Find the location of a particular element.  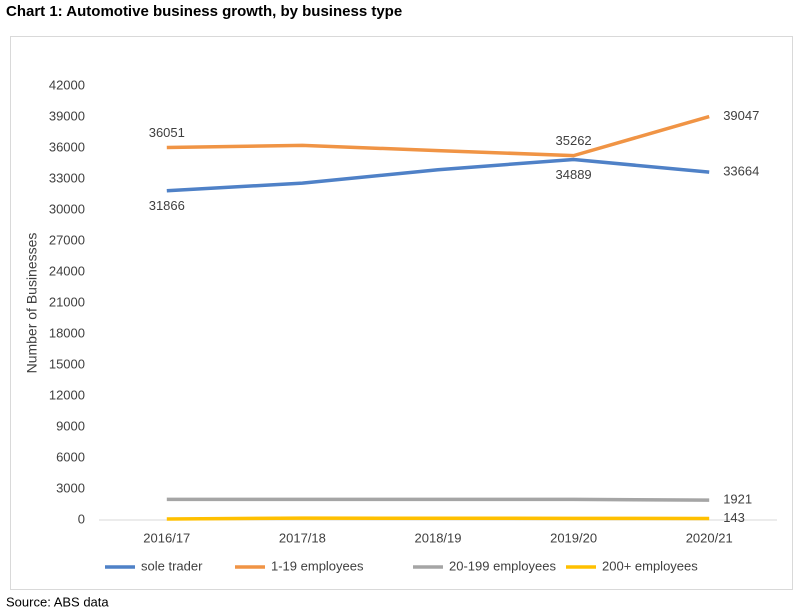

y-tick-label: 21000 is located at coordinates (67, 301).